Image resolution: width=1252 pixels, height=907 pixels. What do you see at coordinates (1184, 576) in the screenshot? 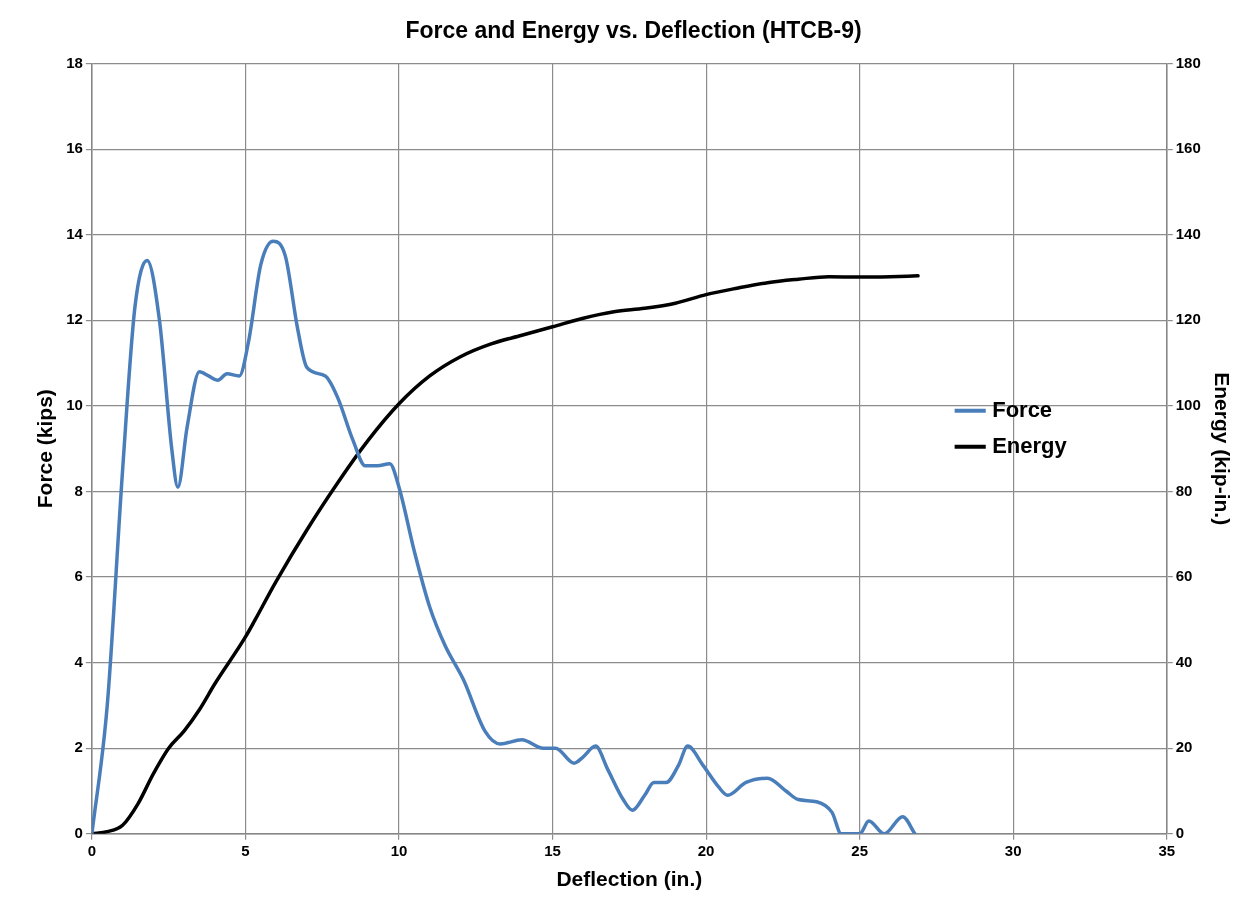
I see `y2-tick-label: 60` at bounding box center [1184, 576].